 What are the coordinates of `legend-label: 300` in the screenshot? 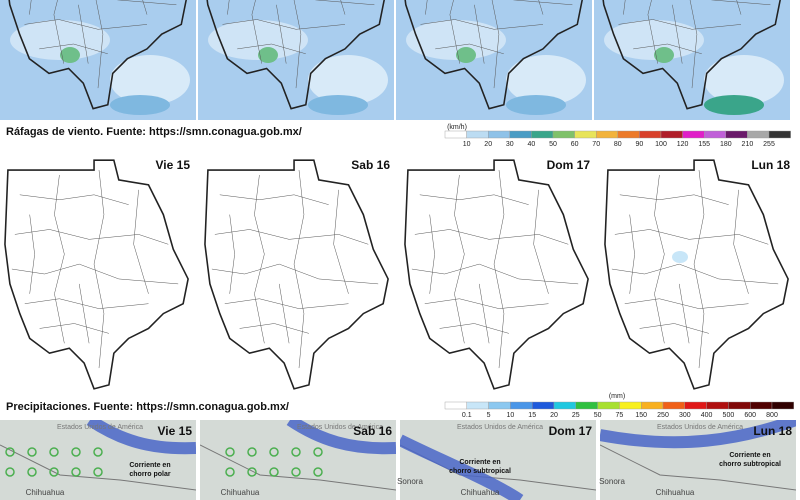 It's located at (685, 415).